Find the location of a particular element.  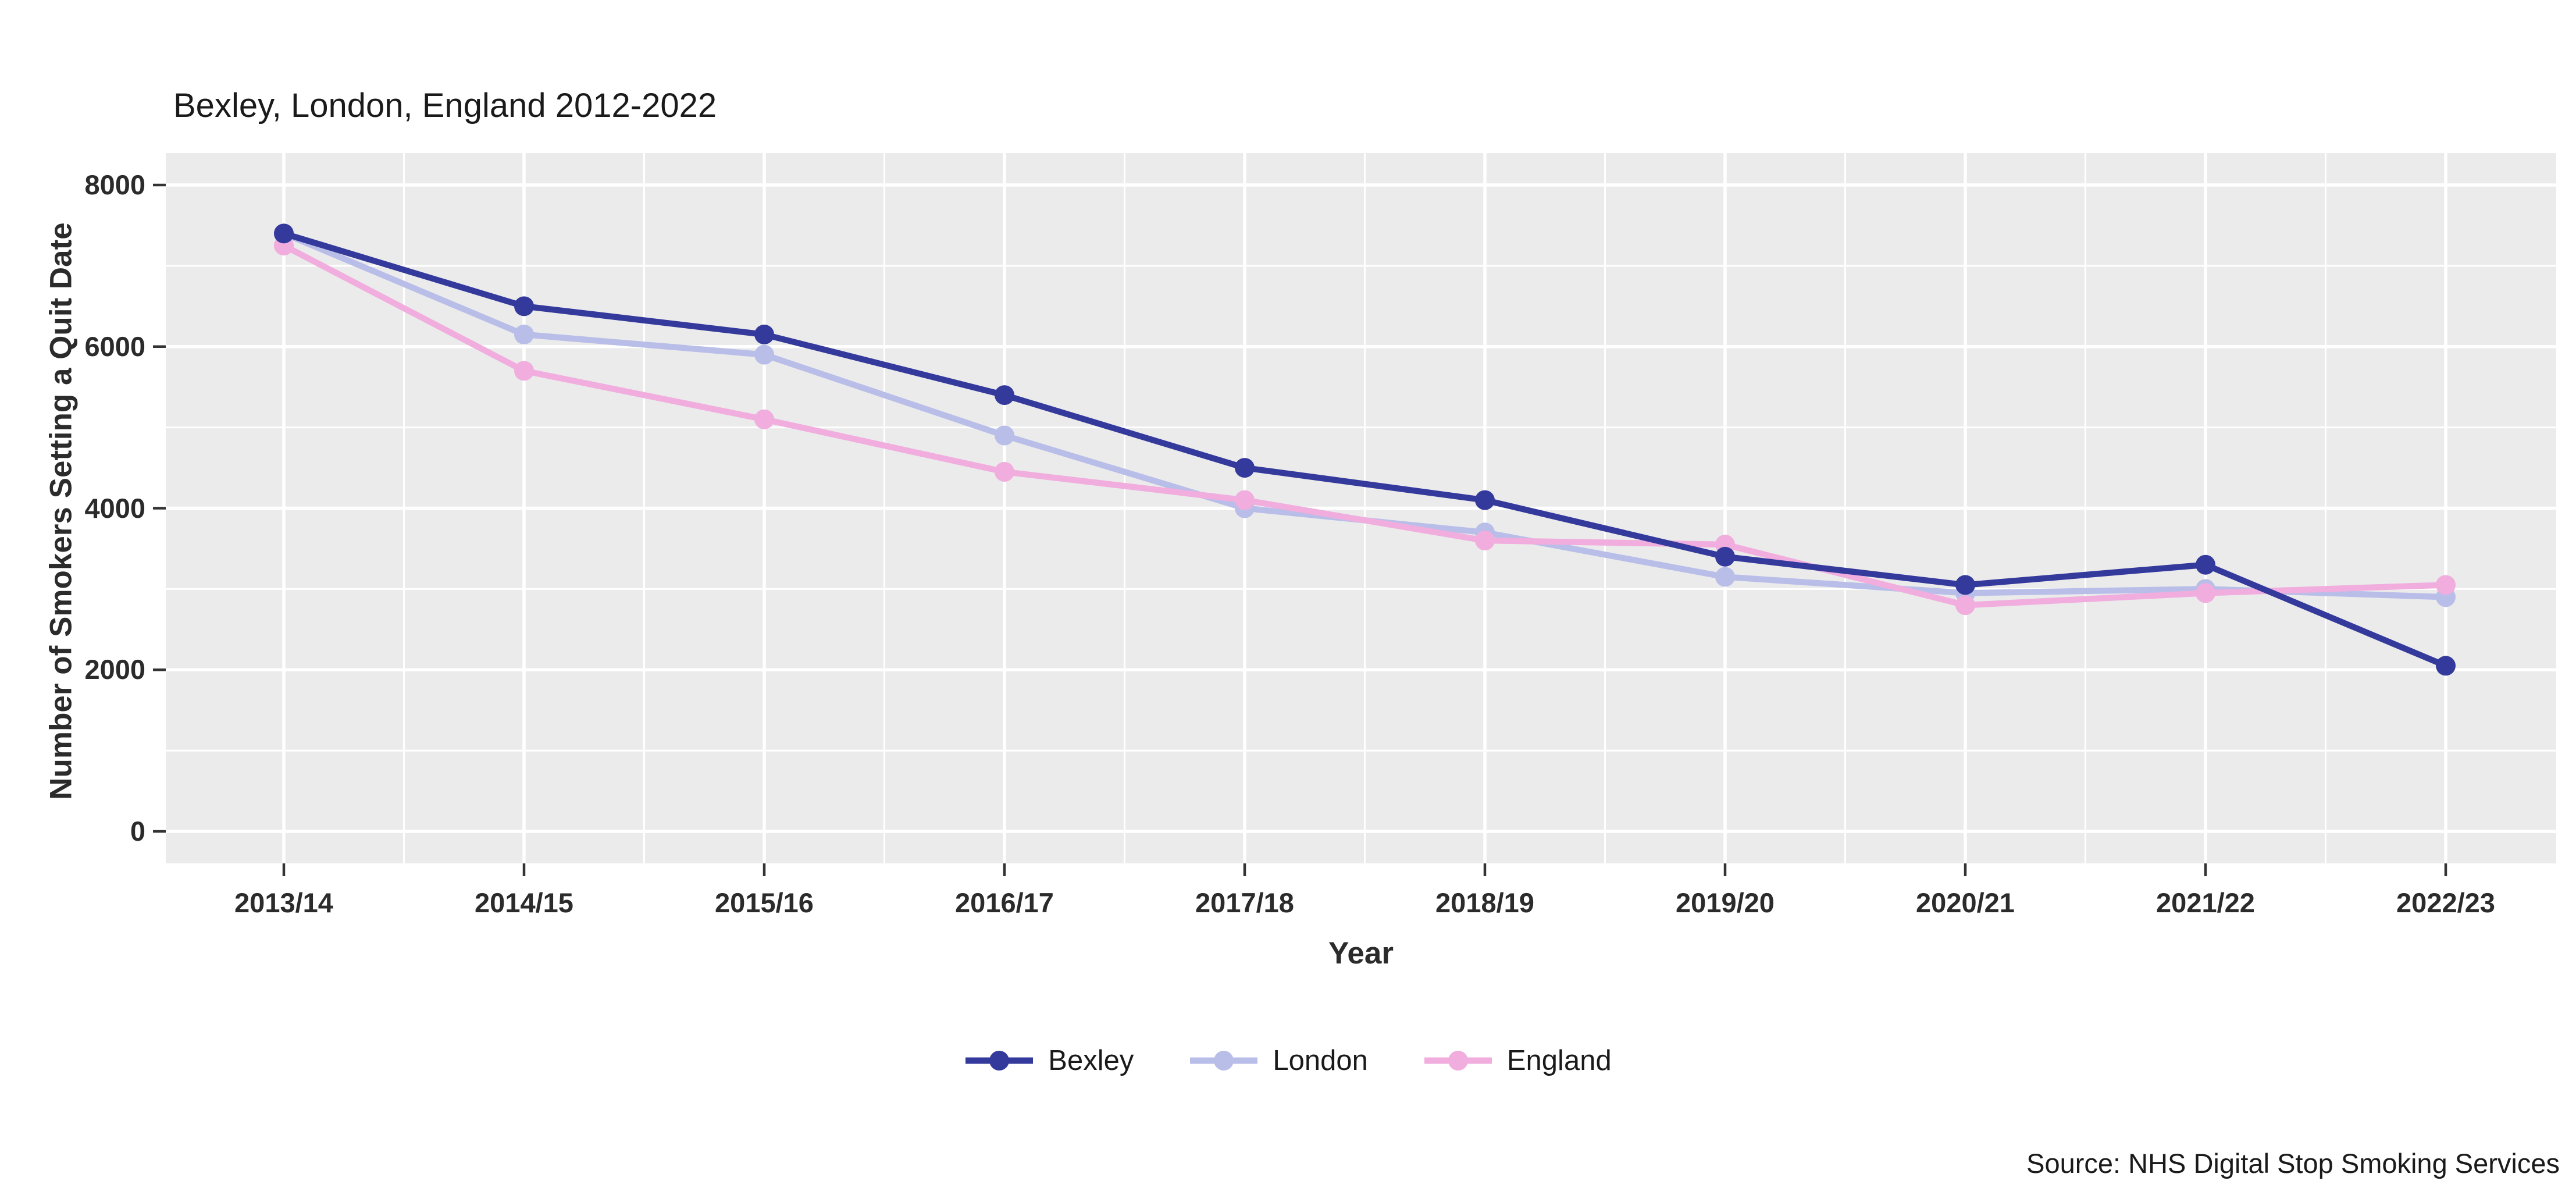

y-tick-label: 2000 is located at coordinates (114, 669).